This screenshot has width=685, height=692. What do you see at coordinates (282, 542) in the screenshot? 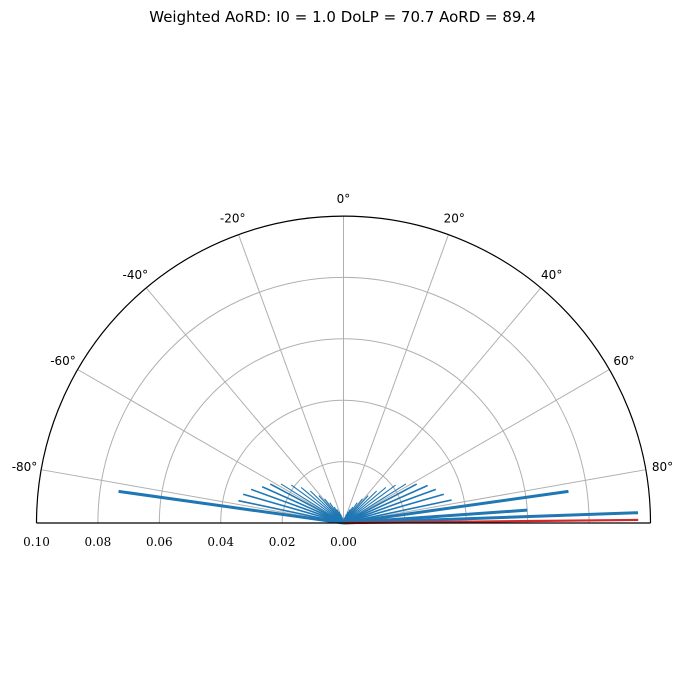
I see `radial-tick-label: 0.02` at bounding box center [282, 542].